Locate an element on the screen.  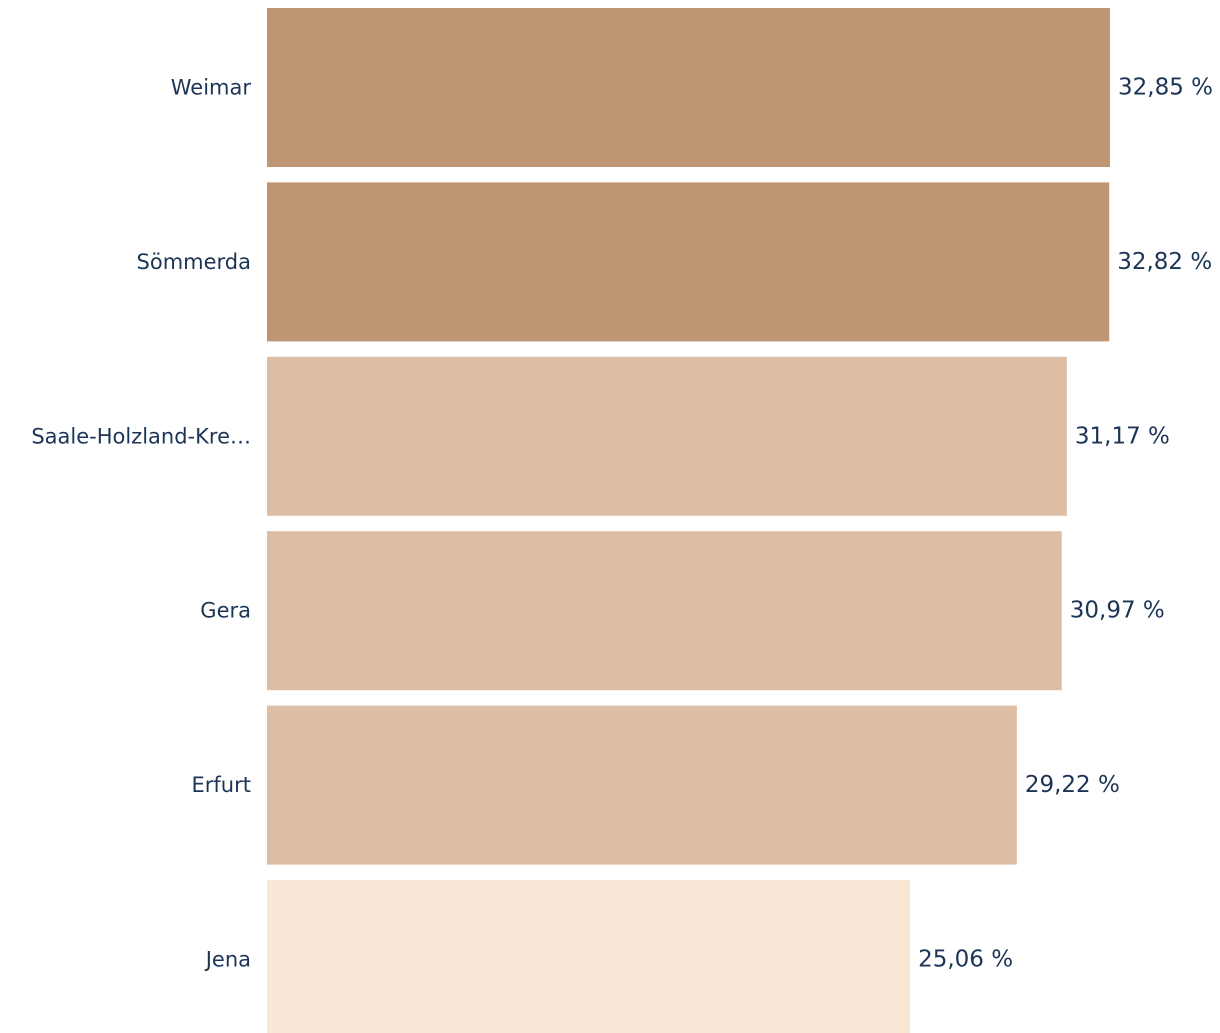
category-label: Gera is located at coordinates (225, 611).